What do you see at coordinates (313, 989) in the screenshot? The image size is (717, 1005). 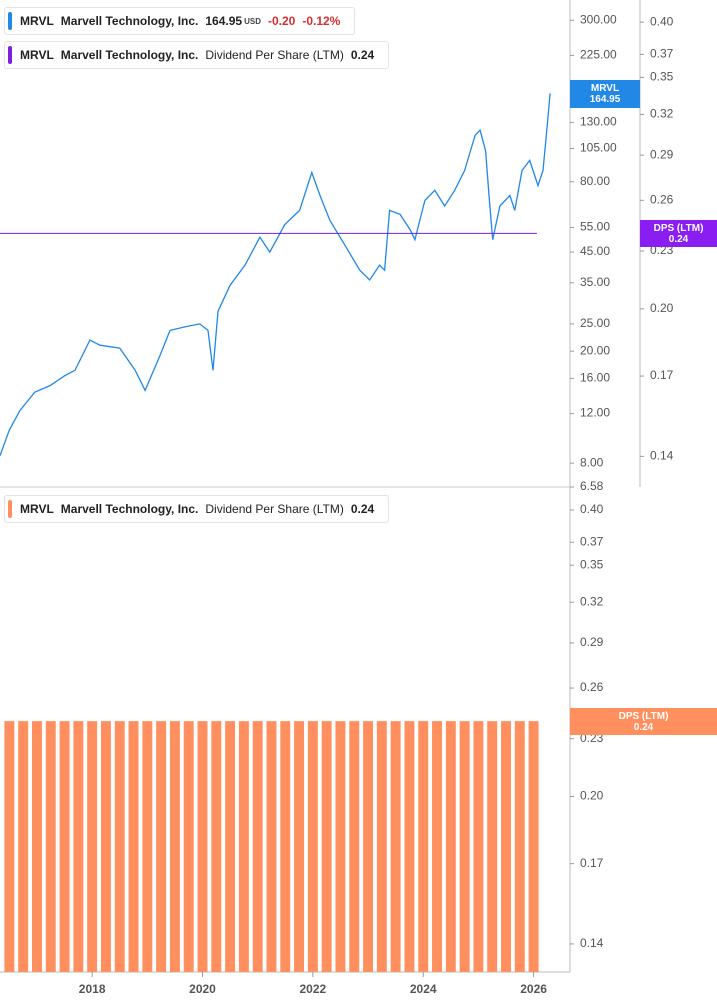 I see `x-tick-label: 2022` at bounding box center [313, 989].